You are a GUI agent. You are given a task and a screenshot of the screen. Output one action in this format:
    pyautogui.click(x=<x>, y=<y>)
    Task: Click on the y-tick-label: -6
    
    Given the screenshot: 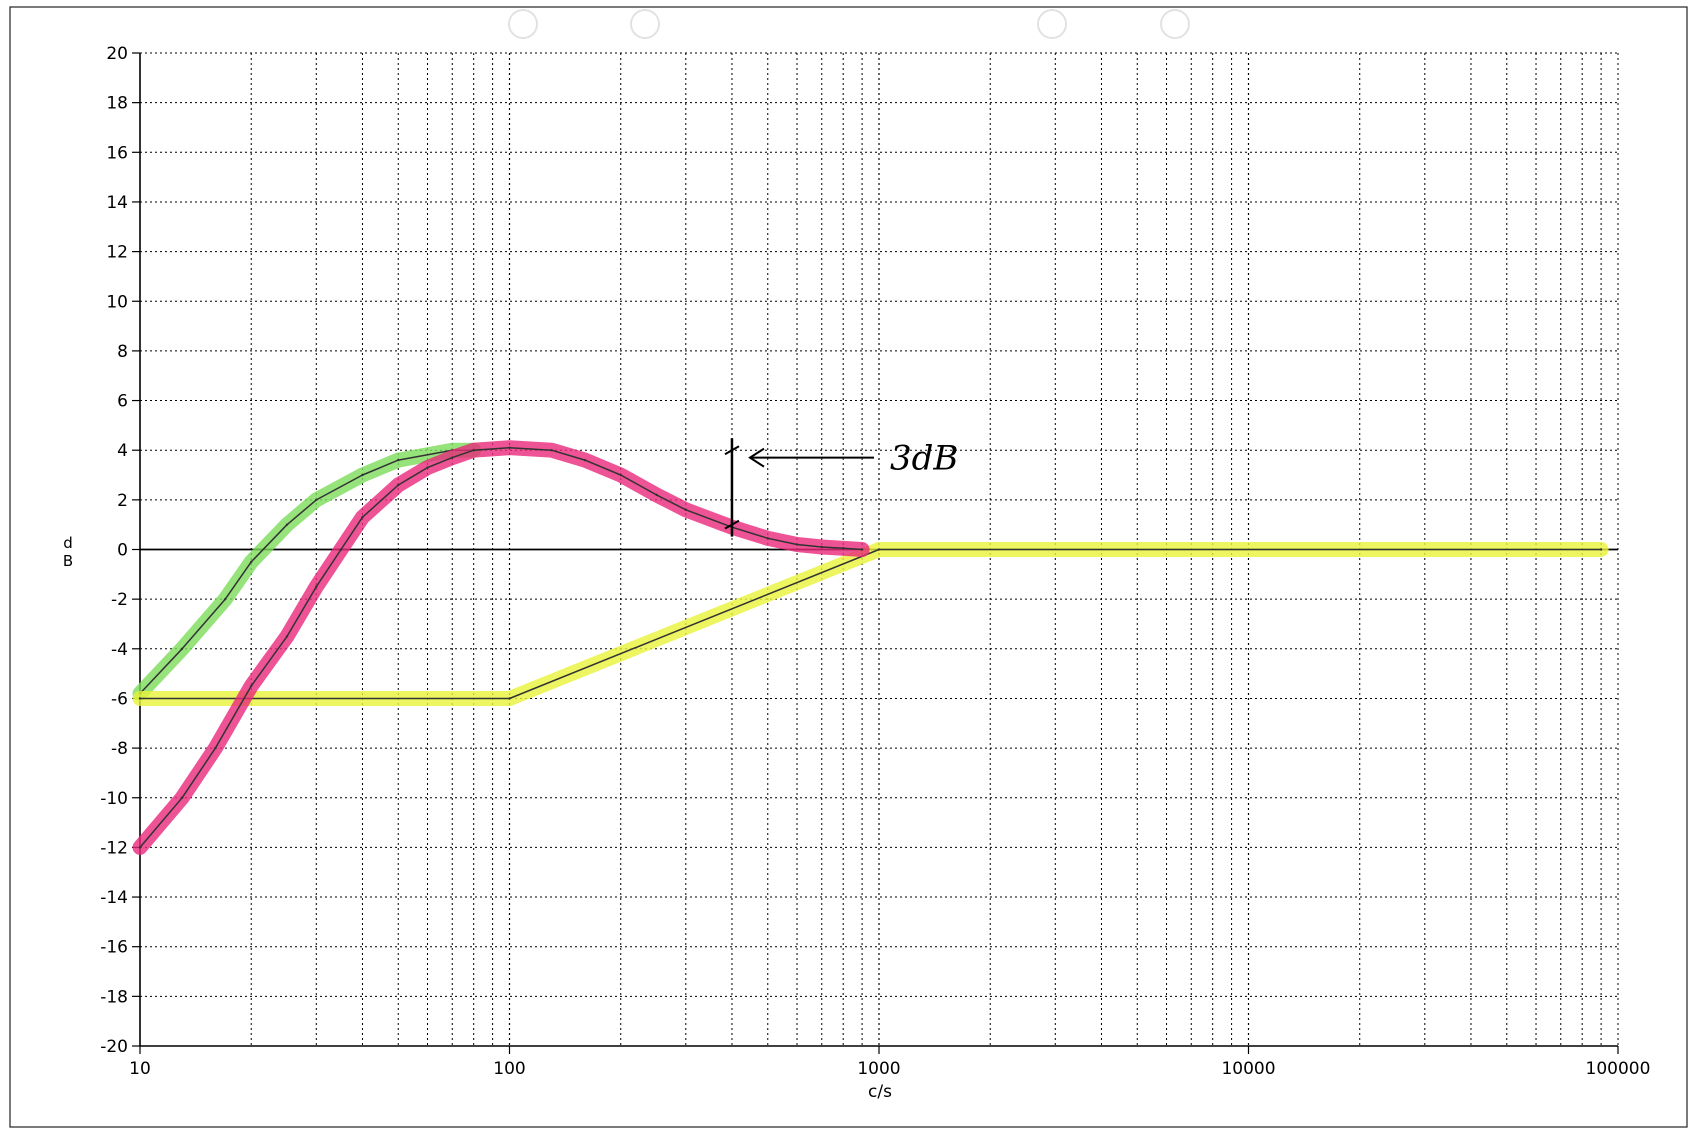 What is the action you would take?
    pyautogui.click(x=119, y=699)
    